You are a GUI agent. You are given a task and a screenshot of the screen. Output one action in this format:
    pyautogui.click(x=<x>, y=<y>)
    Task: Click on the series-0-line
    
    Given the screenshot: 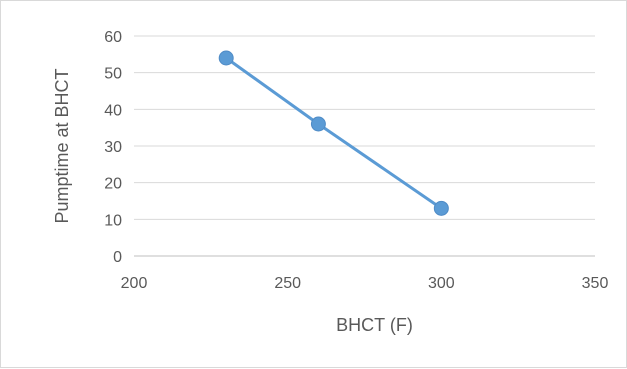 What is the action you would take?
    pyautogui.click(x=333, y=133)
    